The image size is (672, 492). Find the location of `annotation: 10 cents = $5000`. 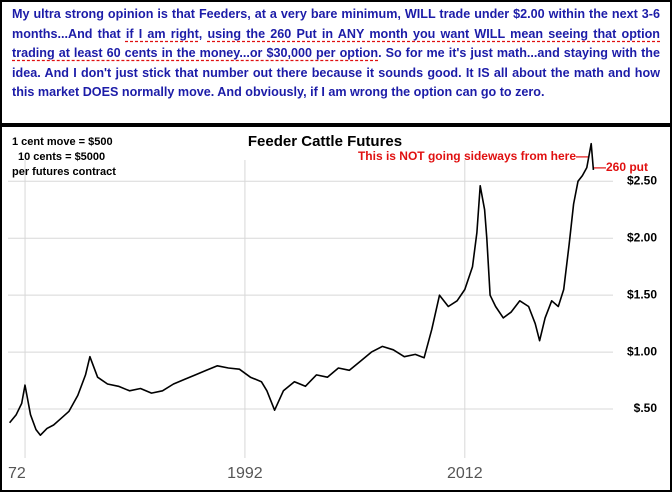

annotation: 10 cents = $5000 is located at coordinates (61, 157).